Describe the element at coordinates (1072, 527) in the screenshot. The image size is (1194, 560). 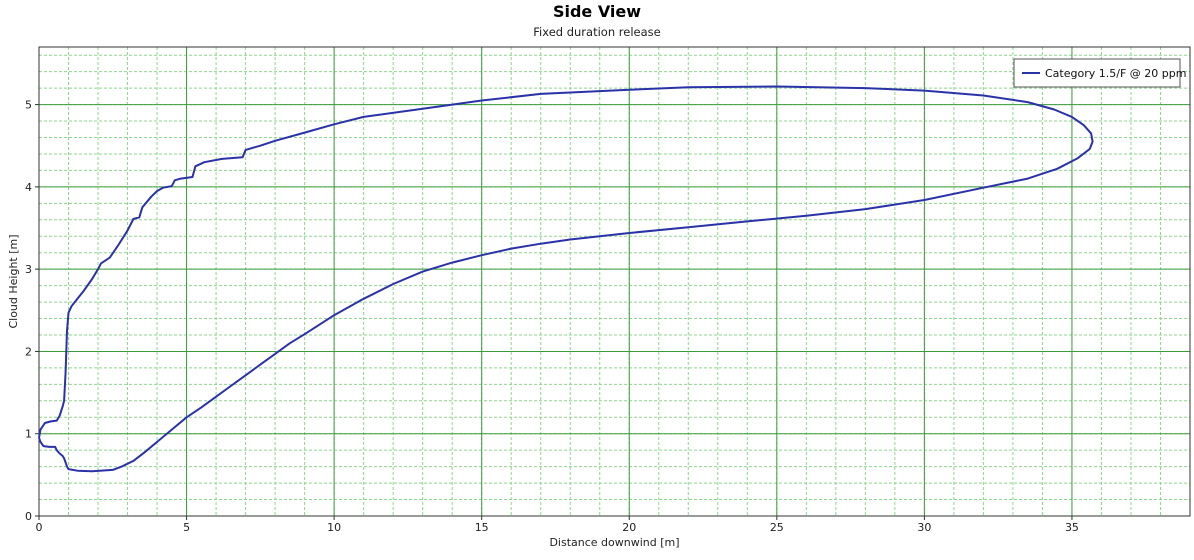
I see `x-tick-label: 35` at that location.